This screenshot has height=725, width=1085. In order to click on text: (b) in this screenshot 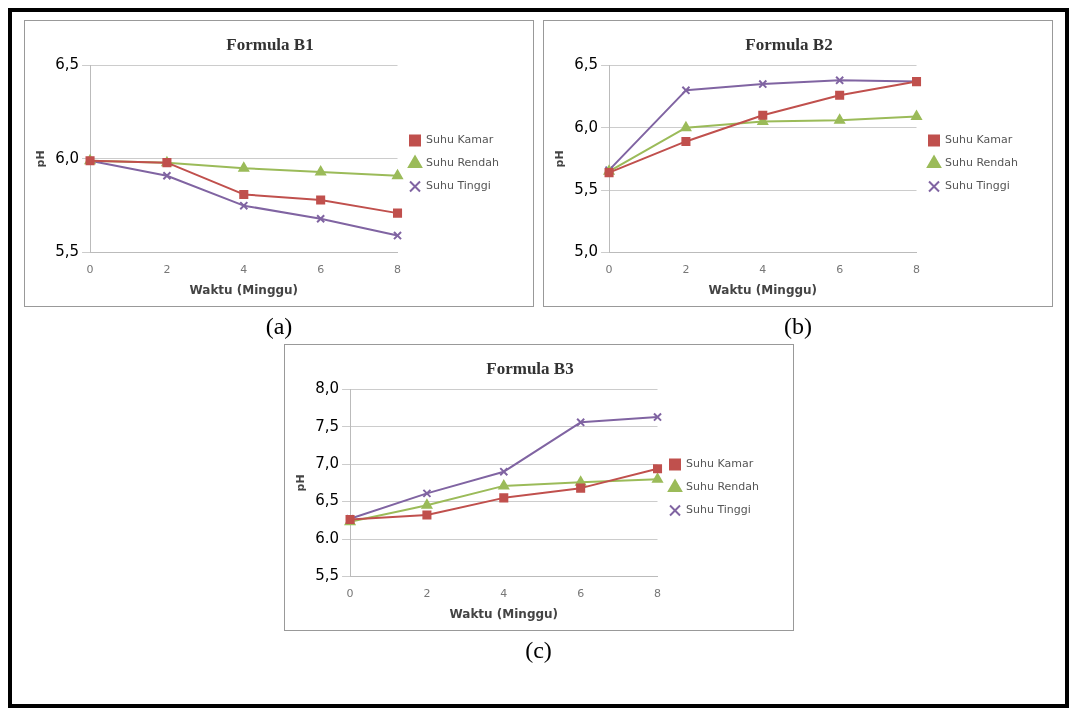, I will do `click(798, 326)`.